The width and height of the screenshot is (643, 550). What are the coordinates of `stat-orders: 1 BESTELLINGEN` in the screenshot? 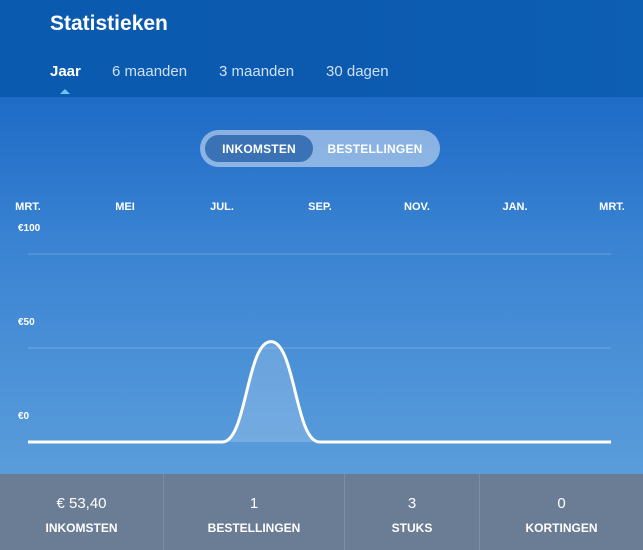 It's located at (254, 512).